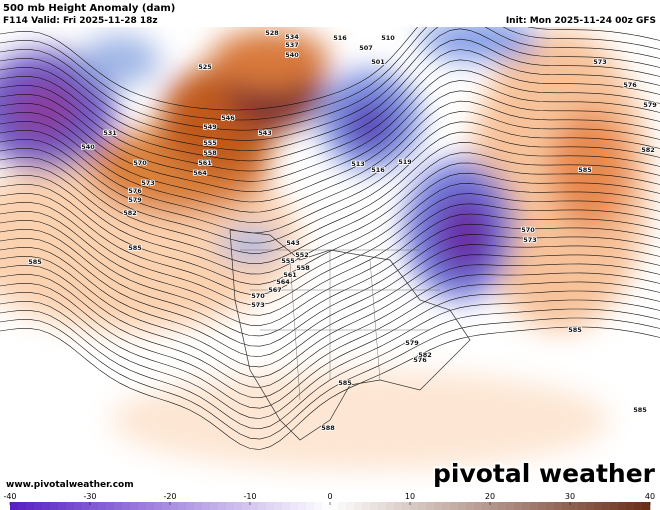  I want to click on colorbar-tick-label: 10, so click(410, 496).